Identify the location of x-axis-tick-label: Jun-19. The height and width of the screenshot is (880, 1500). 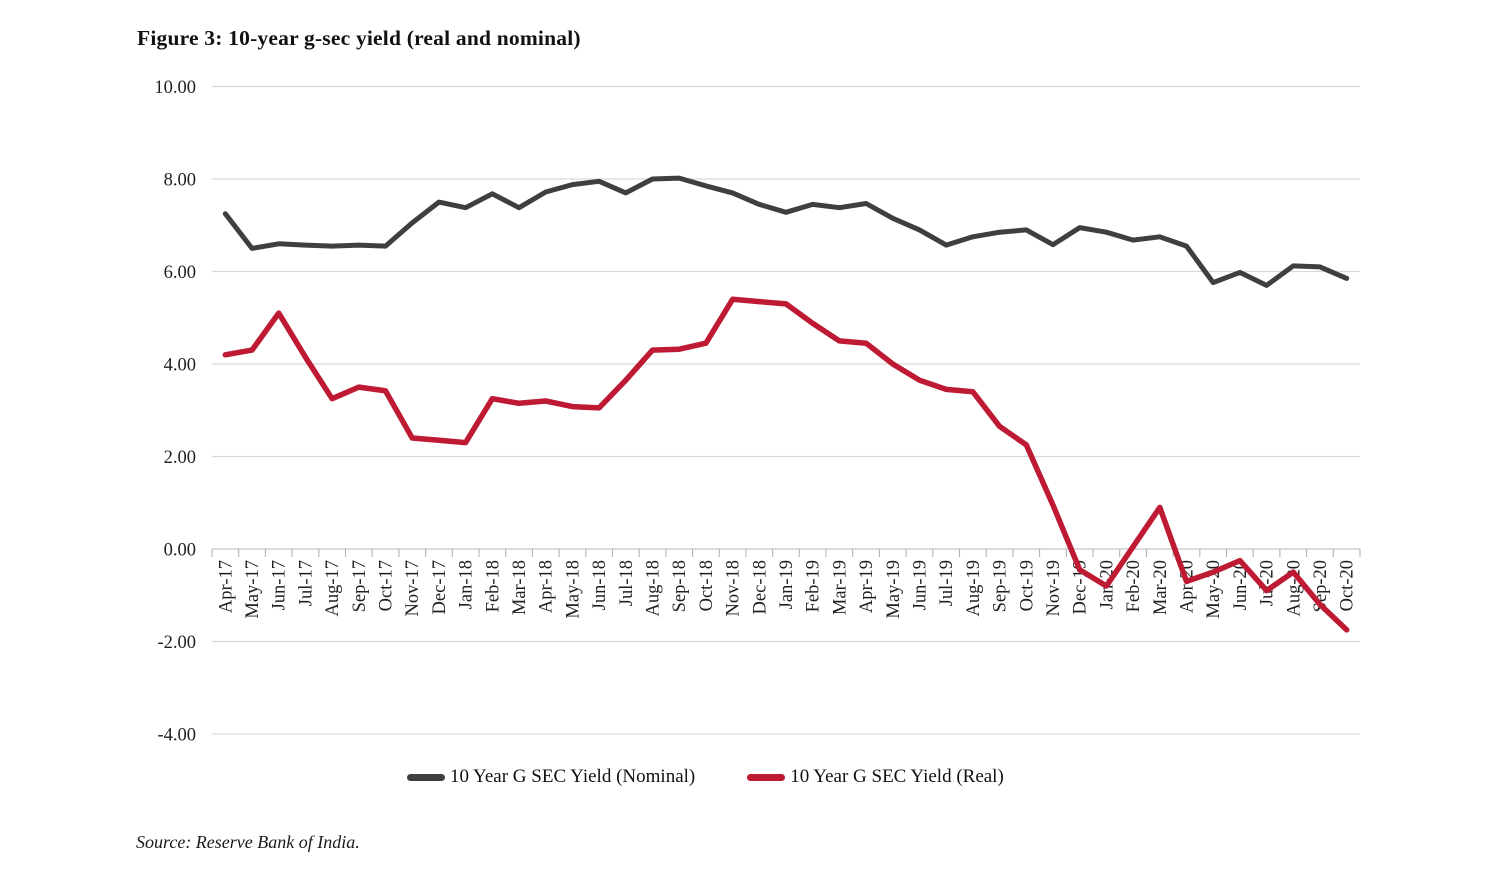
(921, 585).